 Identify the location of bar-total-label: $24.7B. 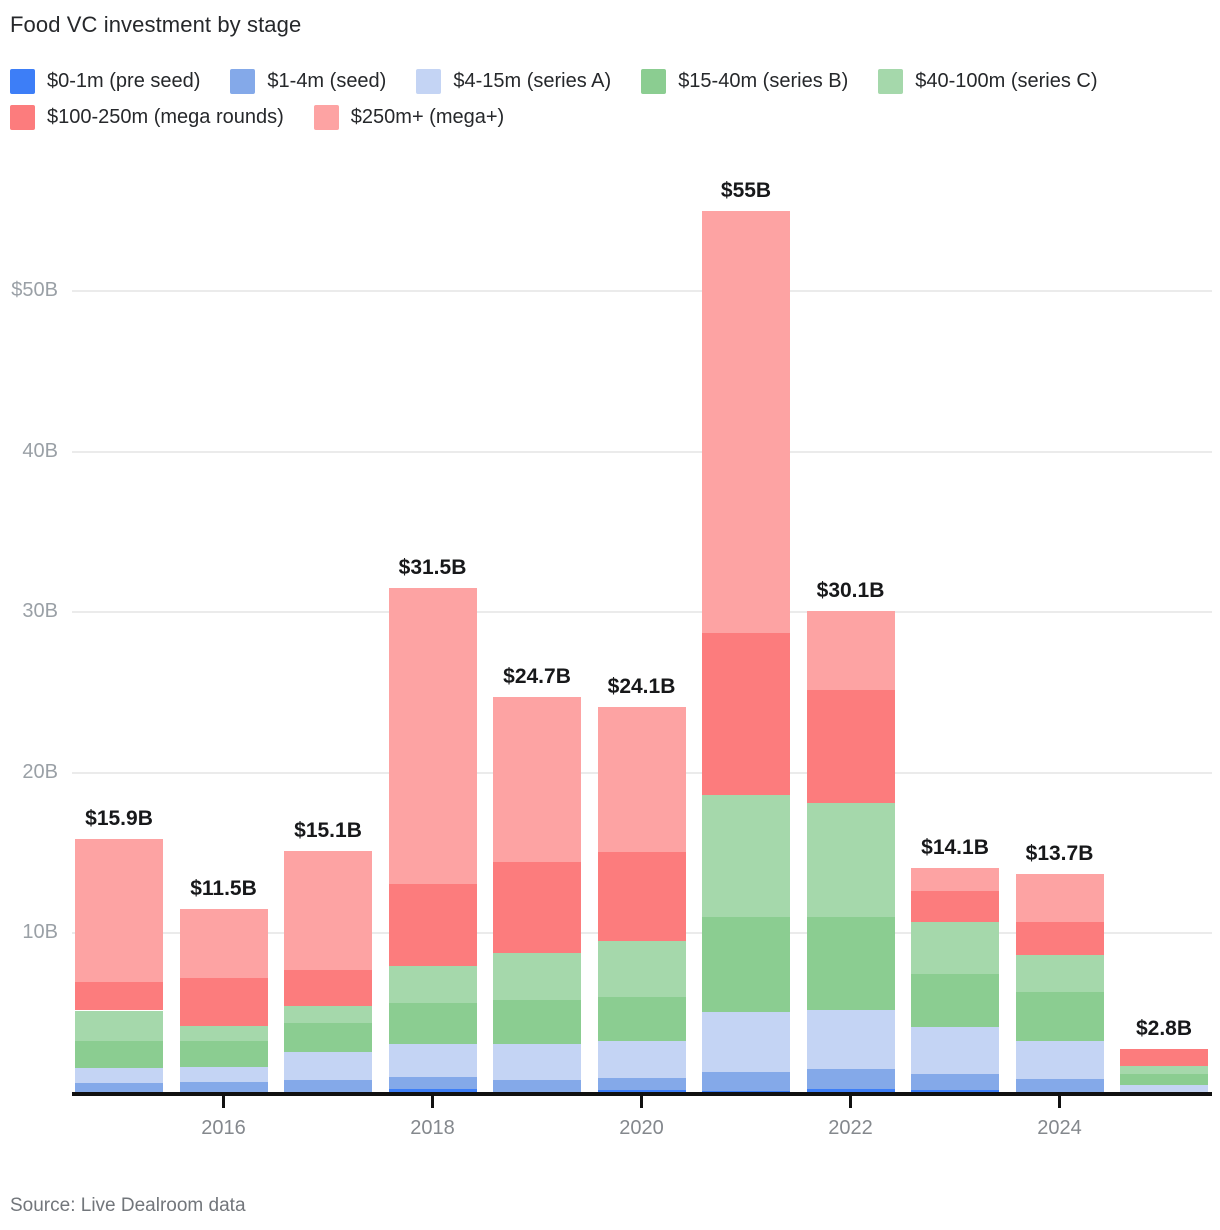
(537, 677).